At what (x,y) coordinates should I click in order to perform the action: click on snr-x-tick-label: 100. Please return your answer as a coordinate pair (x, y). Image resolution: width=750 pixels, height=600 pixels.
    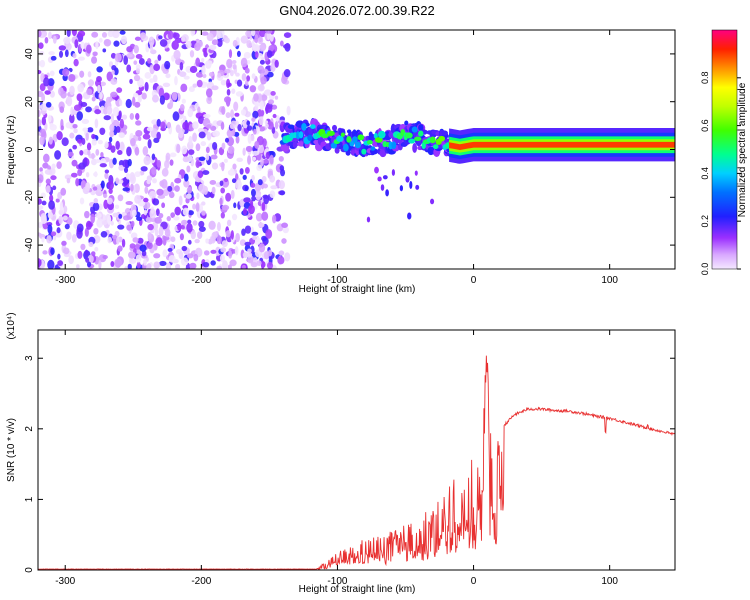
    Looking at the image, I should click on (609, 581).